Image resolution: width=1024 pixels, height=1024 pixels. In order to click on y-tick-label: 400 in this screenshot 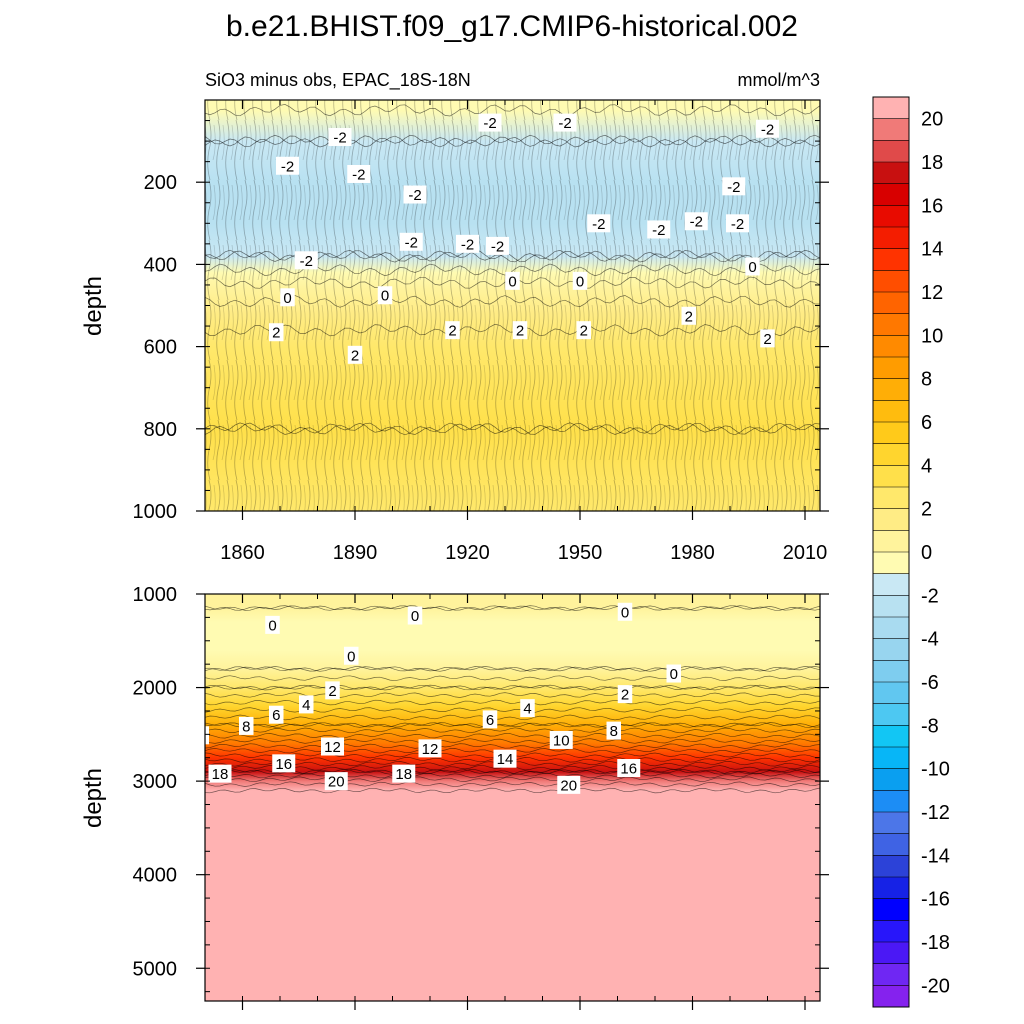, I will do `click(160, 265)`.